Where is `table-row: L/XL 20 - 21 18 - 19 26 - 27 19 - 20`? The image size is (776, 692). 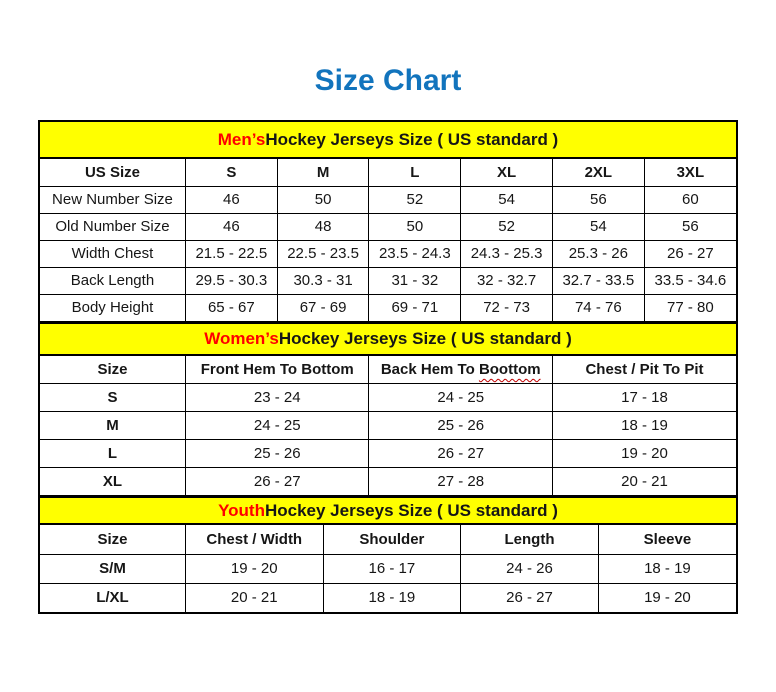
table-row: L/XL 20 - 21 18 - 19 26 - 27 19 - 20 is located at coordinates (388, 597).